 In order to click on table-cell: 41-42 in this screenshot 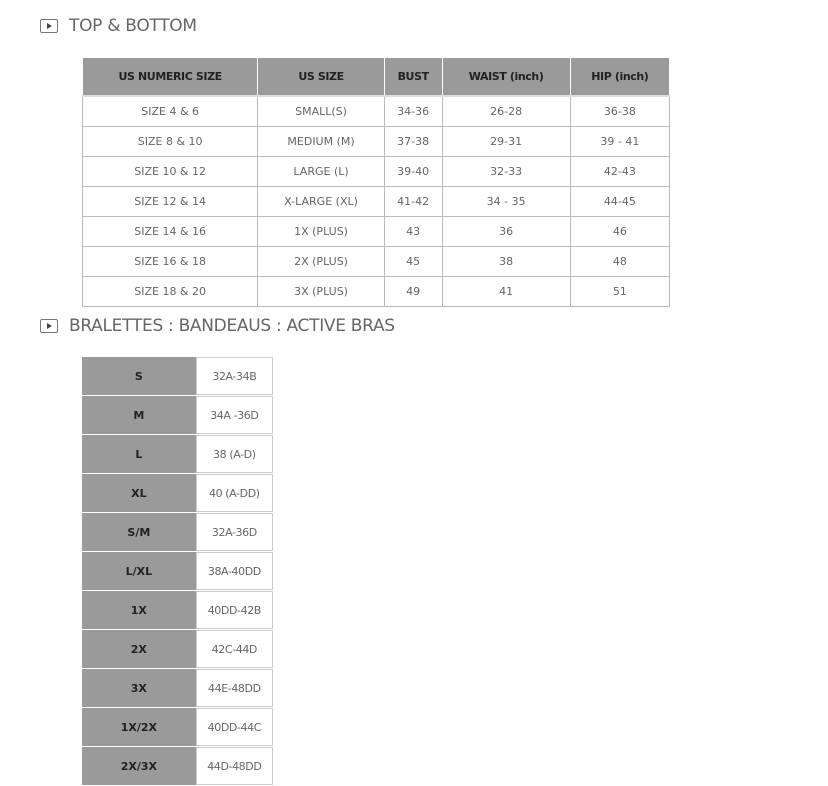, I will do `click(413, 201)`.